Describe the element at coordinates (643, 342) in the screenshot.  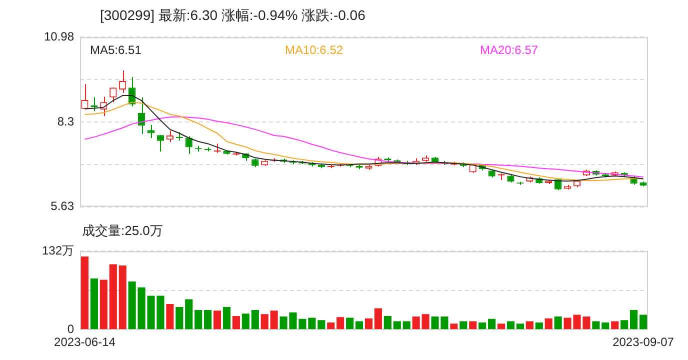
I see `x-tick-label: 2023-09-07` at that location.